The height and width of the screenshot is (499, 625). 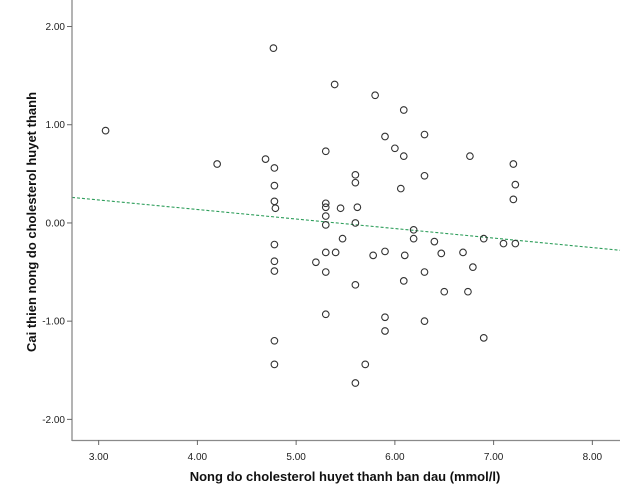 I want to click on regression-line-group, so click(x=346, y=223).